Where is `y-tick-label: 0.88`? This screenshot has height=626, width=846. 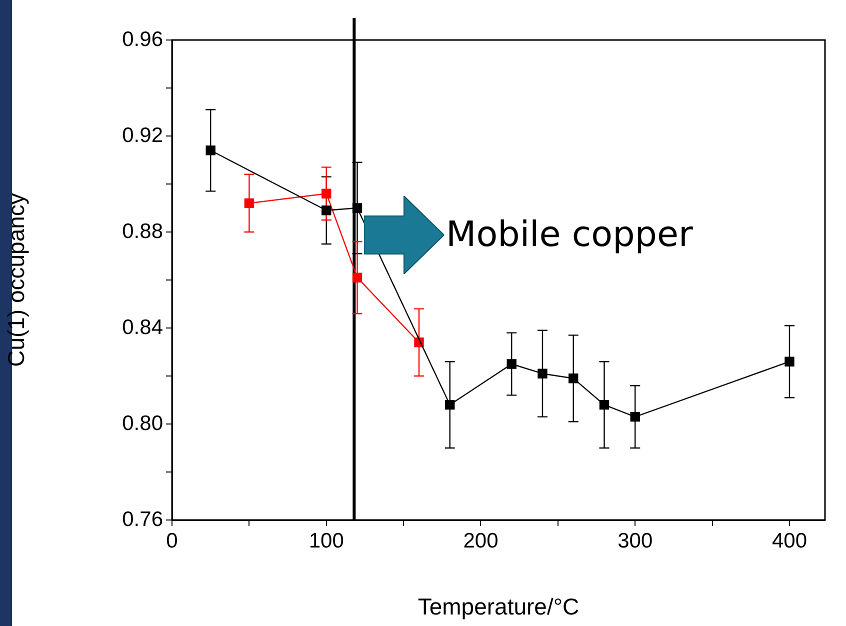
y-tick-label: 0.88 is located at coordinates (142, 231).